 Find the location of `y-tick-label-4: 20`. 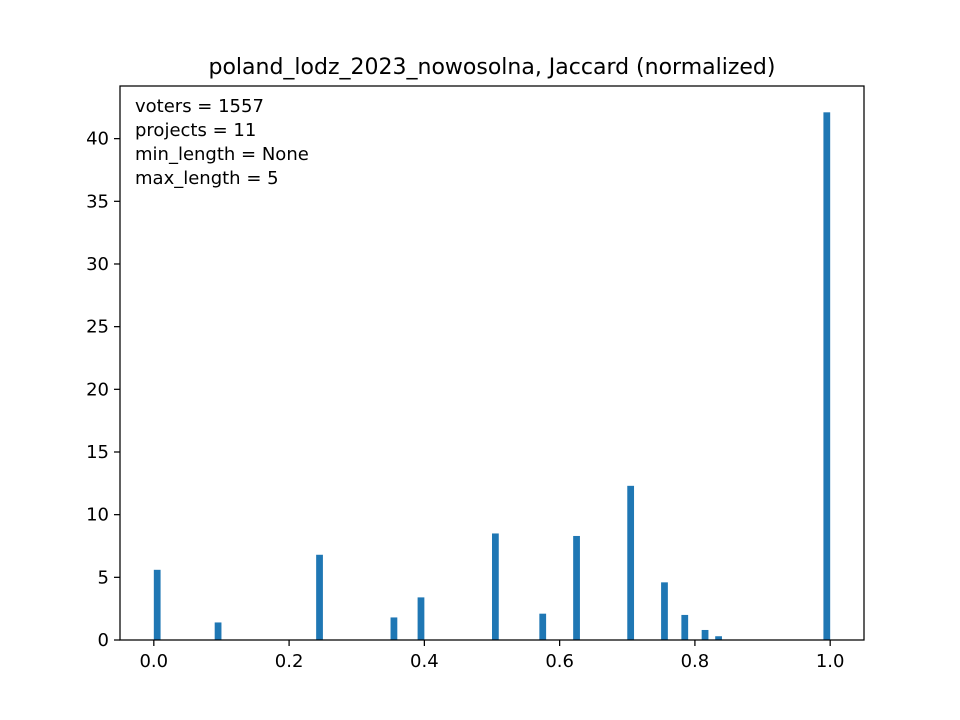

y-tick-label-4: 20 is located at coordinates (97, 389).